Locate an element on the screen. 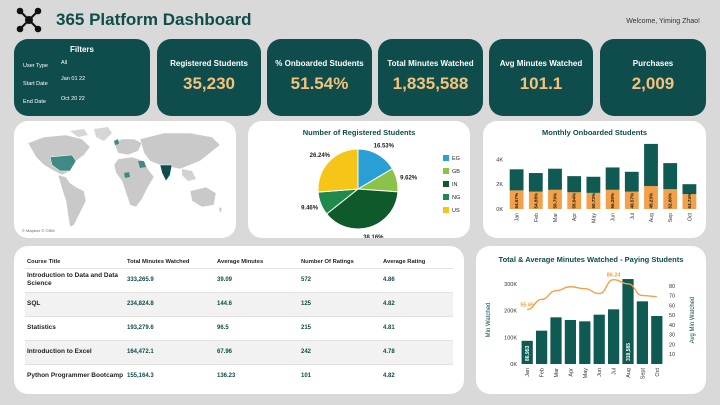 Image resolution: width=720 pixels, height=405 pixels. kpi-value: 2,009 is located at coordinates (653, 83).